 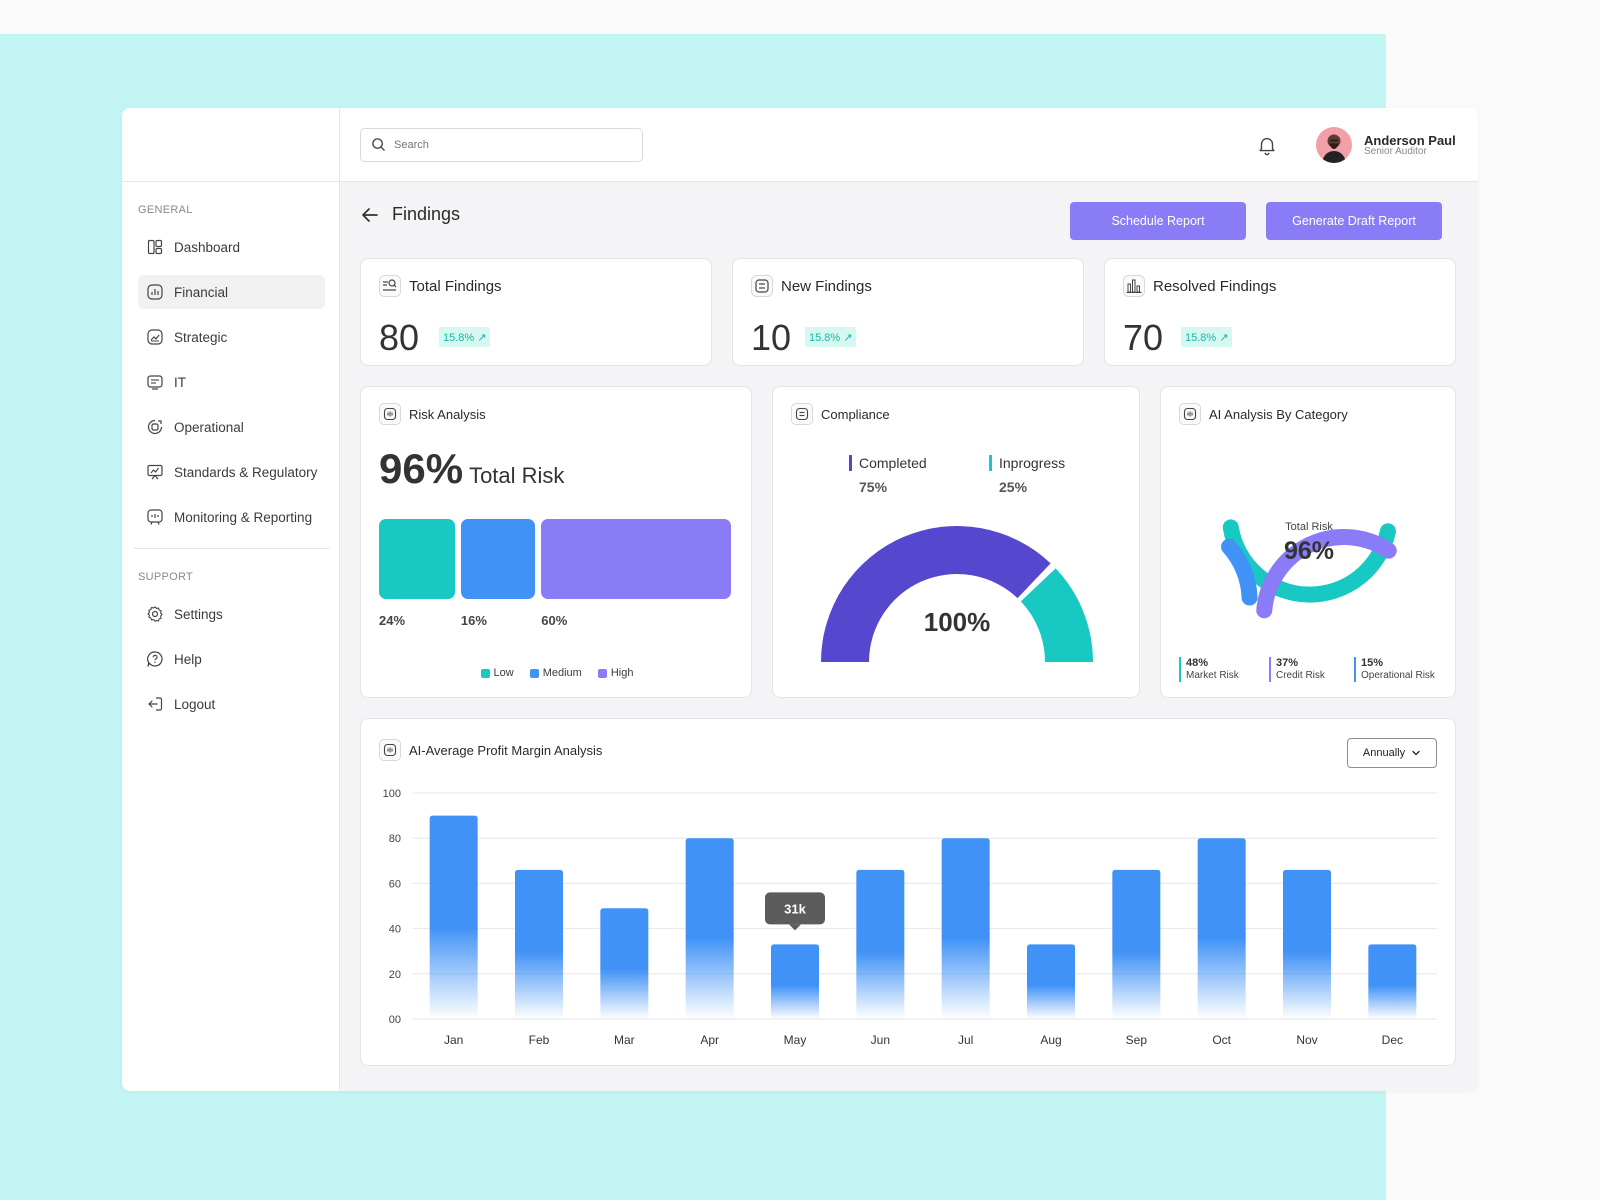 I want to click on sidebar-item-dashboard: Dashboard, so click(x=231, y=247).